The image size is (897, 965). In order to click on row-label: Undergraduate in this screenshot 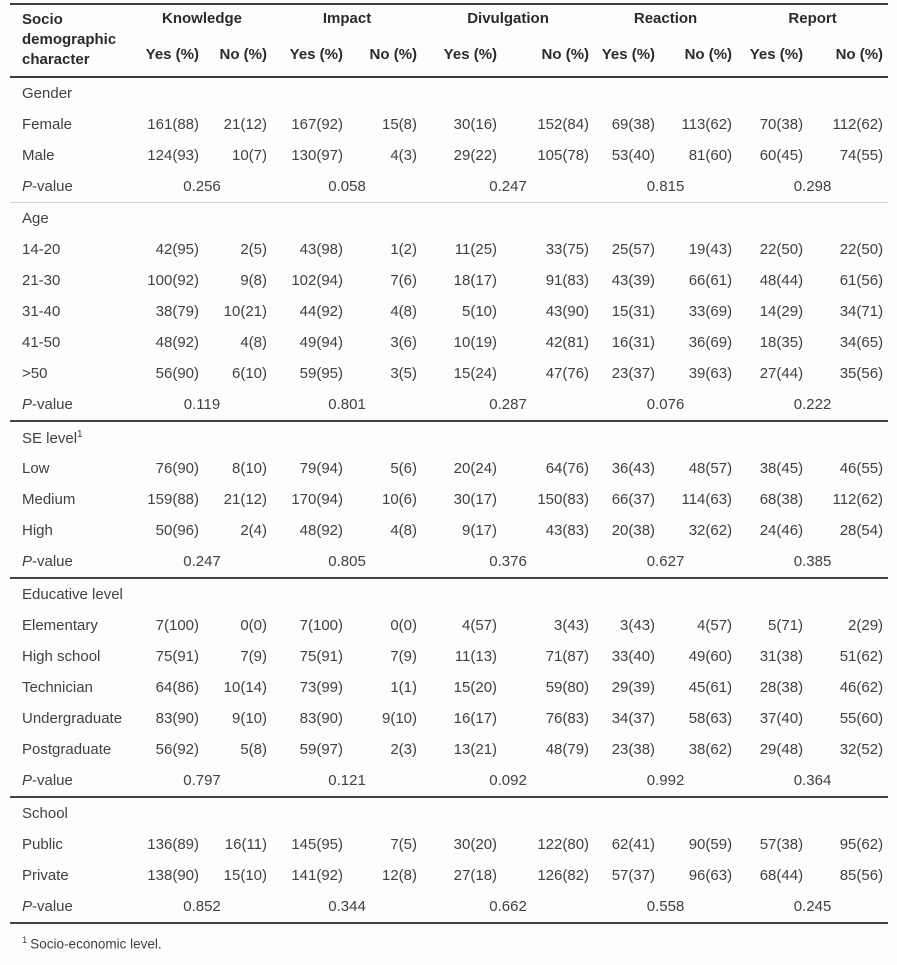, I will do `click(72, 718)`.